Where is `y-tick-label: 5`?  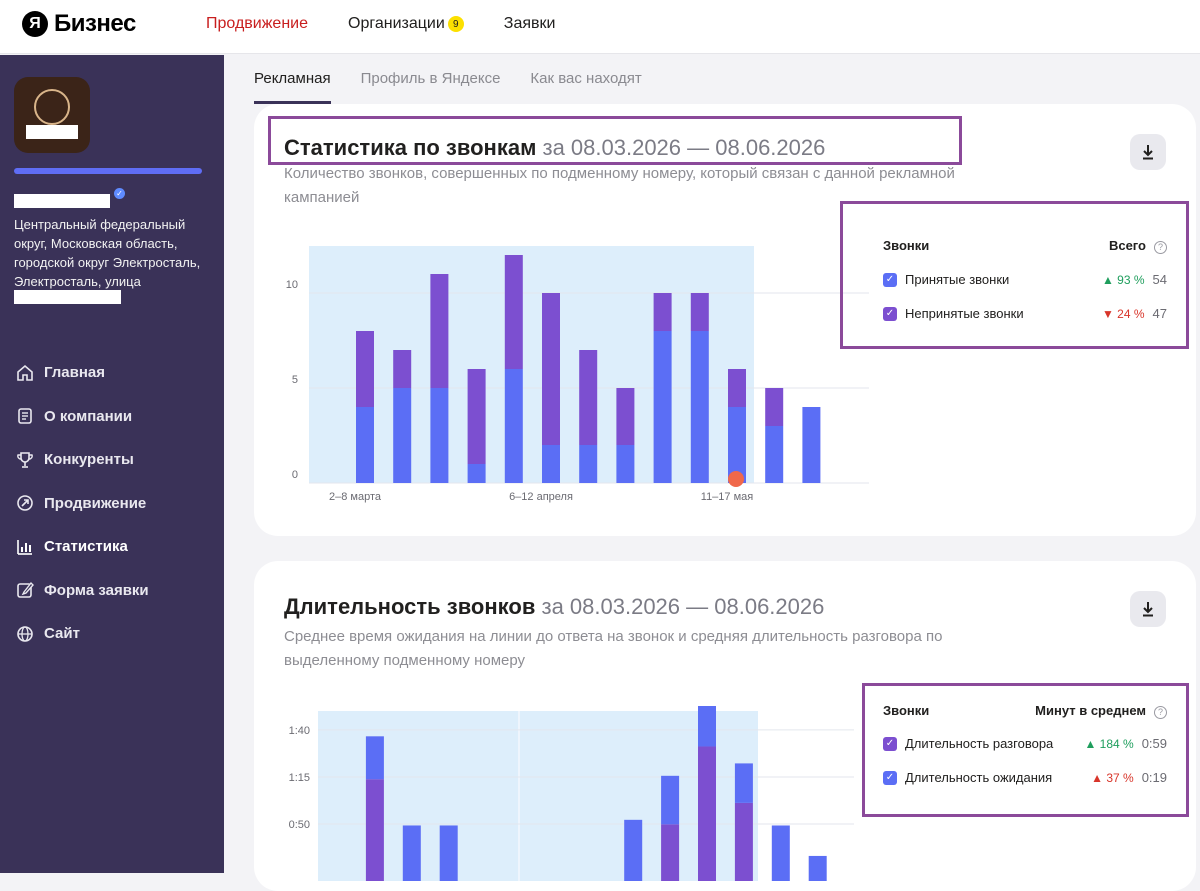
y-tick-label: 5 is located at coordinates (295, 380).